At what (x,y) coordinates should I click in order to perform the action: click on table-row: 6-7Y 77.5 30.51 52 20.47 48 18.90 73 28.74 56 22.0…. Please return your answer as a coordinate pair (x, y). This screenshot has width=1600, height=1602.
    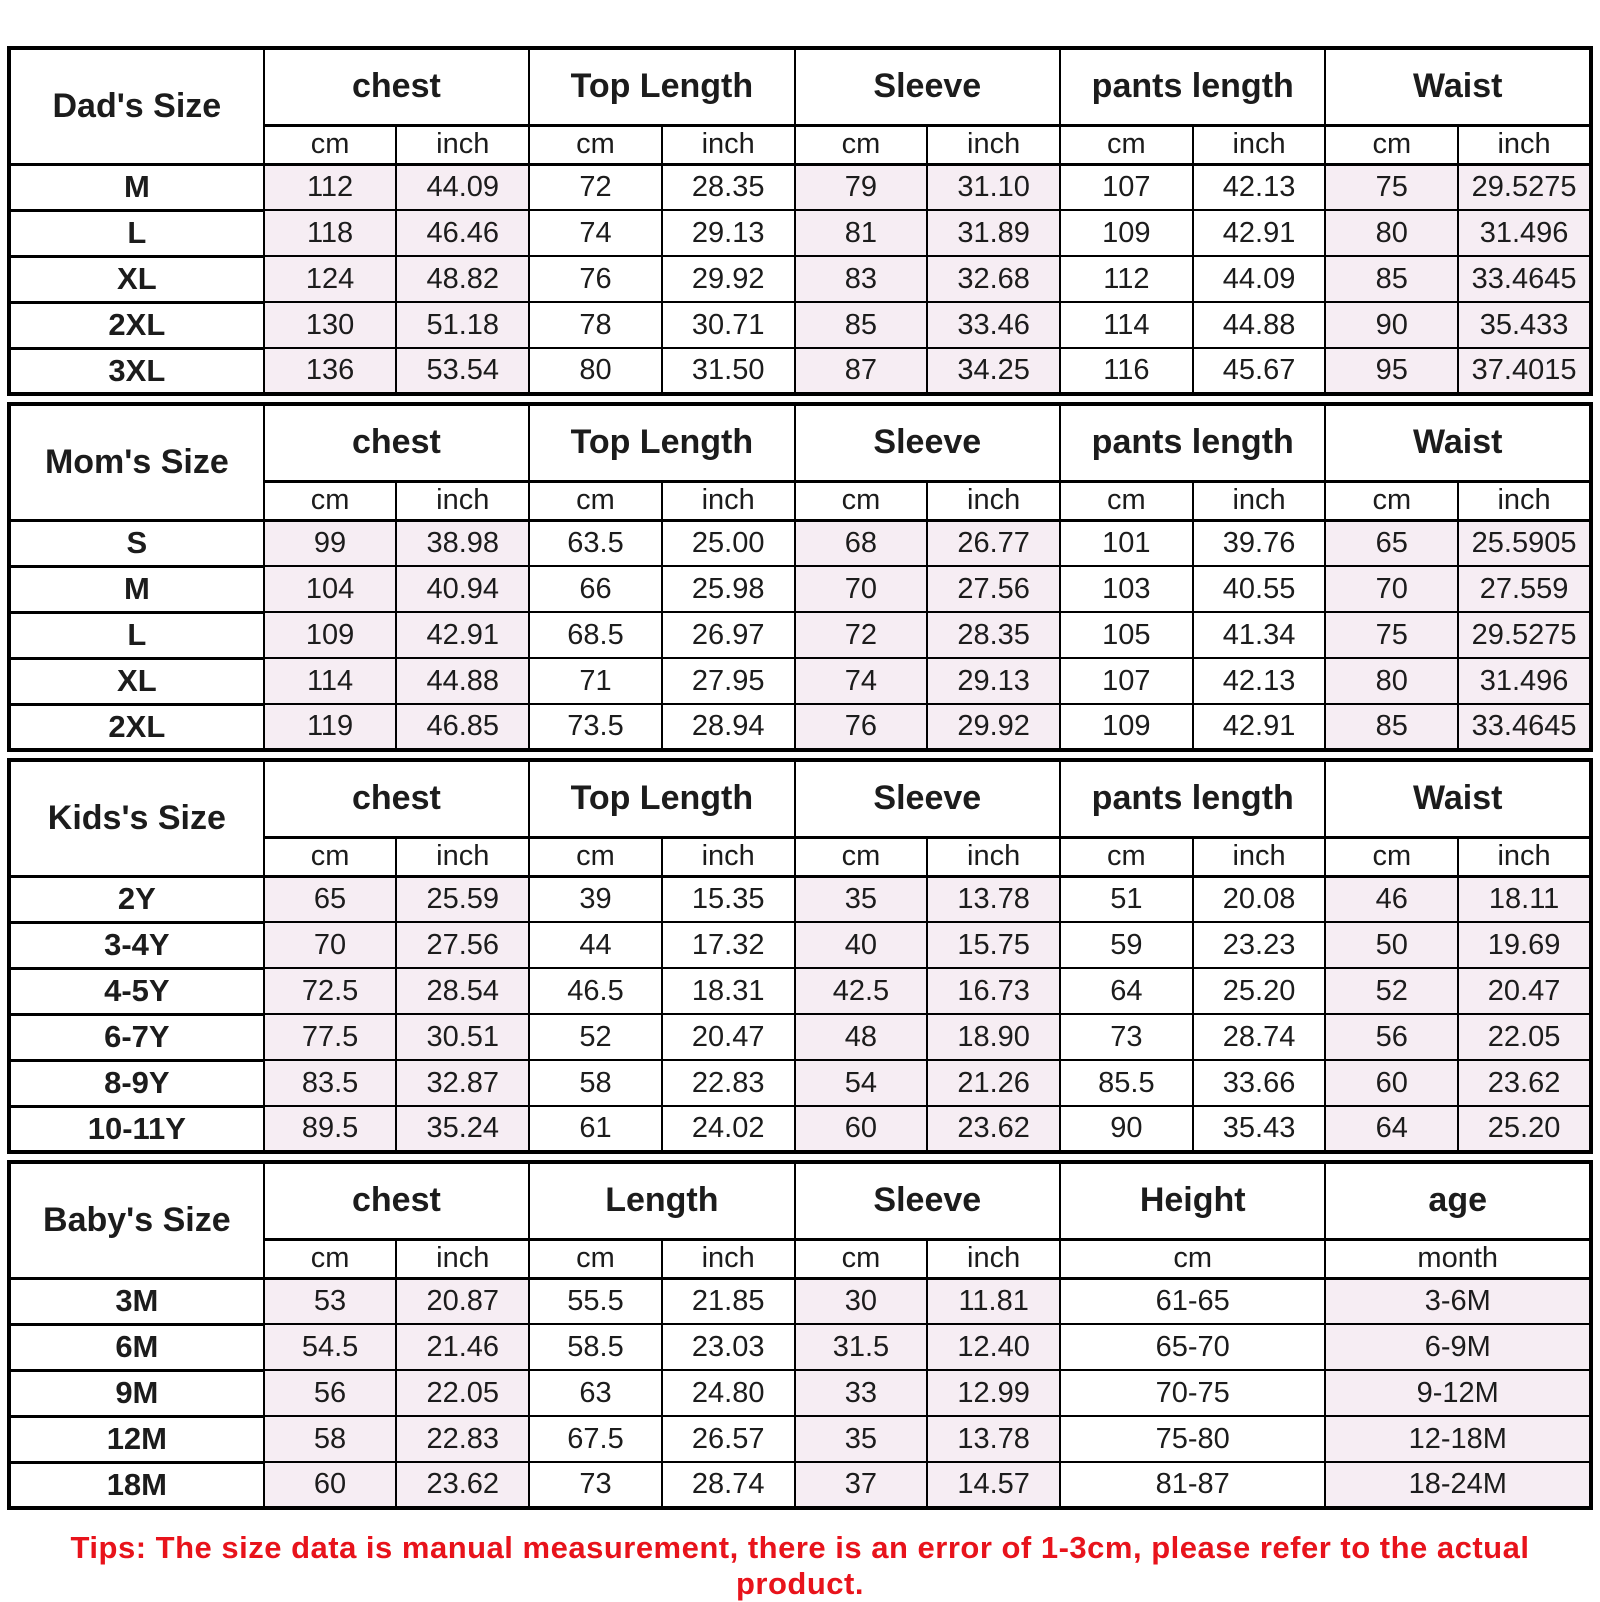
    Looking at the image, I should click on (800, 1037).